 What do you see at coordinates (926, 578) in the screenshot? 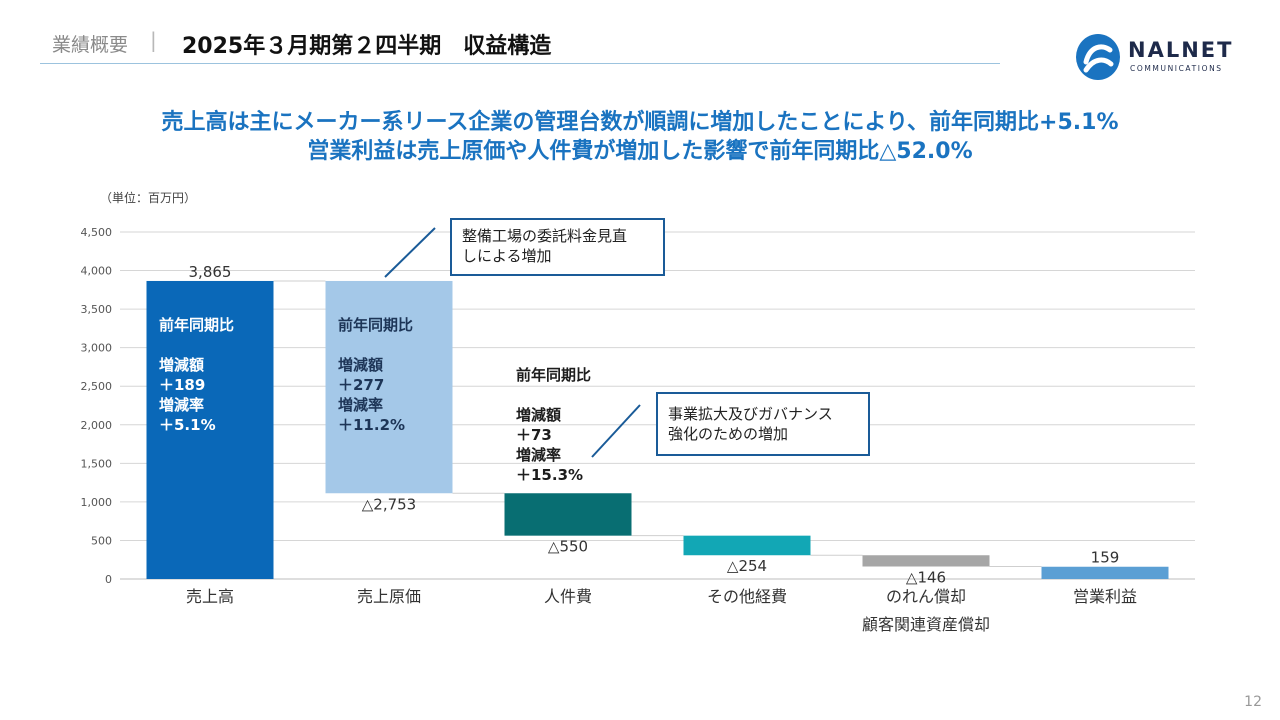
I see `value-label: △146` at bounding box center [926, 578].